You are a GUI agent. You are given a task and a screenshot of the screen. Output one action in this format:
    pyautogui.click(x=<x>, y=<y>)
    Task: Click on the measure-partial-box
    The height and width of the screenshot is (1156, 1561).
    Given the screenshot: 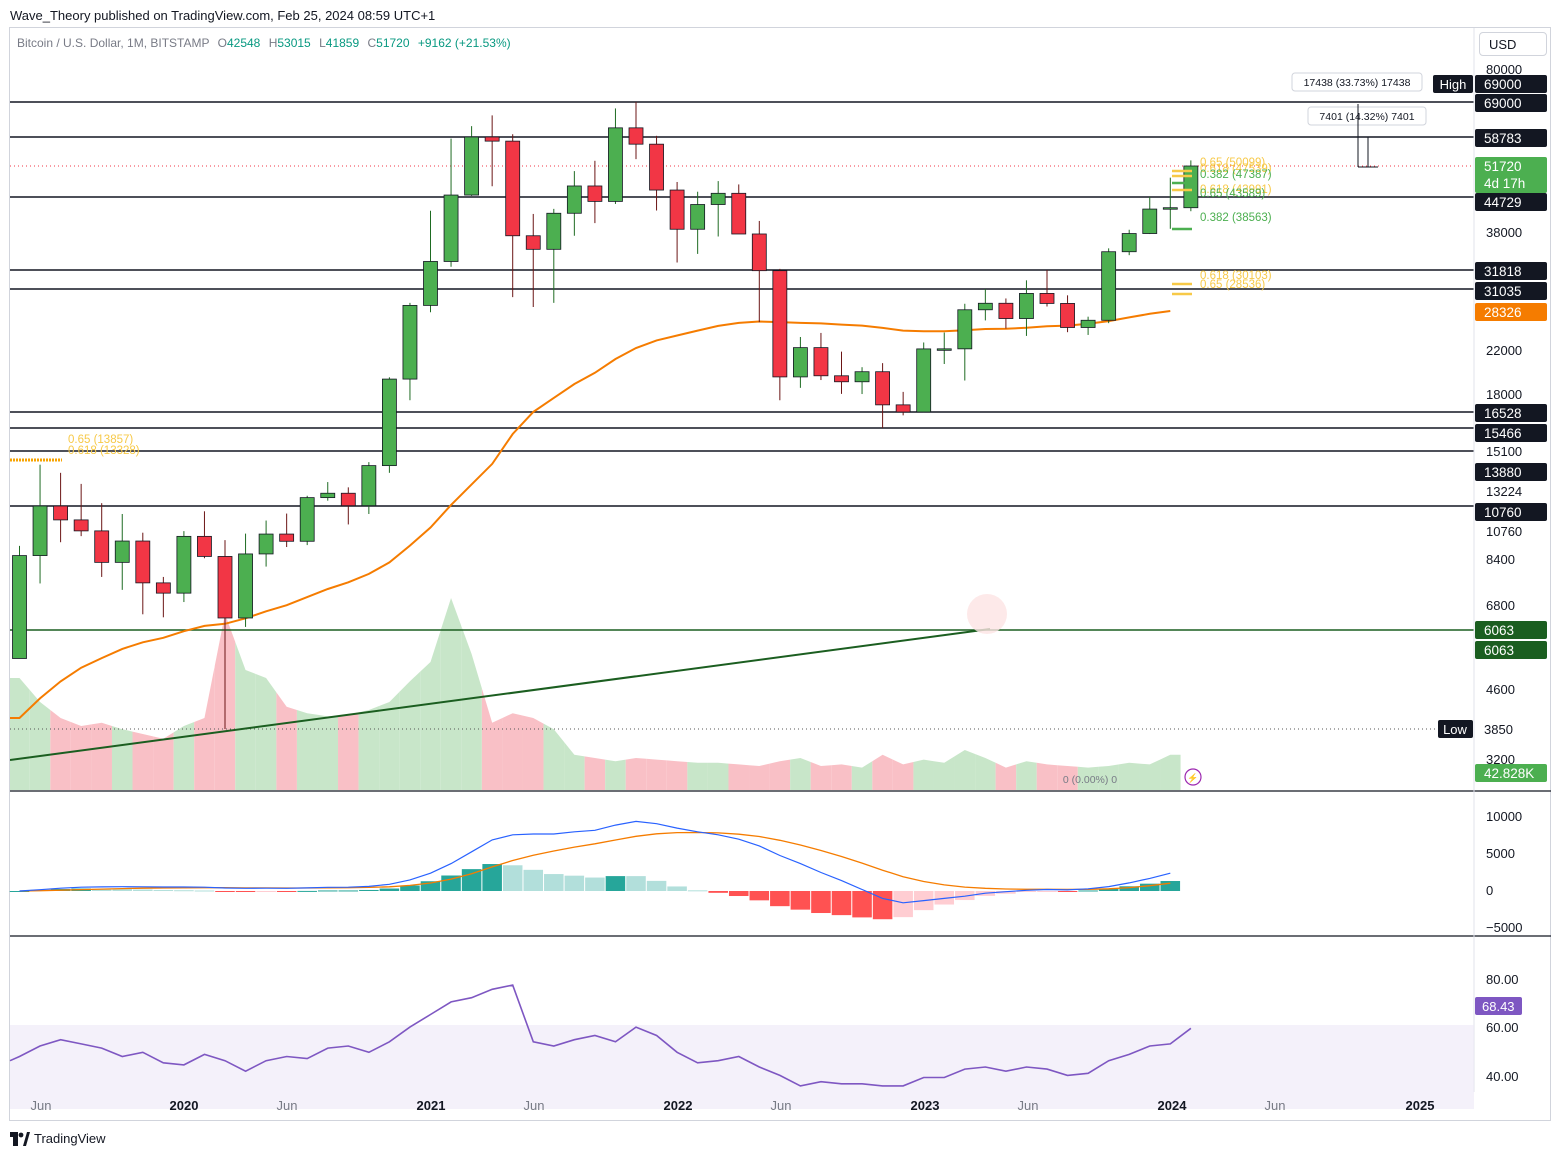 What is the action you would take?
    pyautogui.click(x=1367, y=116)
    